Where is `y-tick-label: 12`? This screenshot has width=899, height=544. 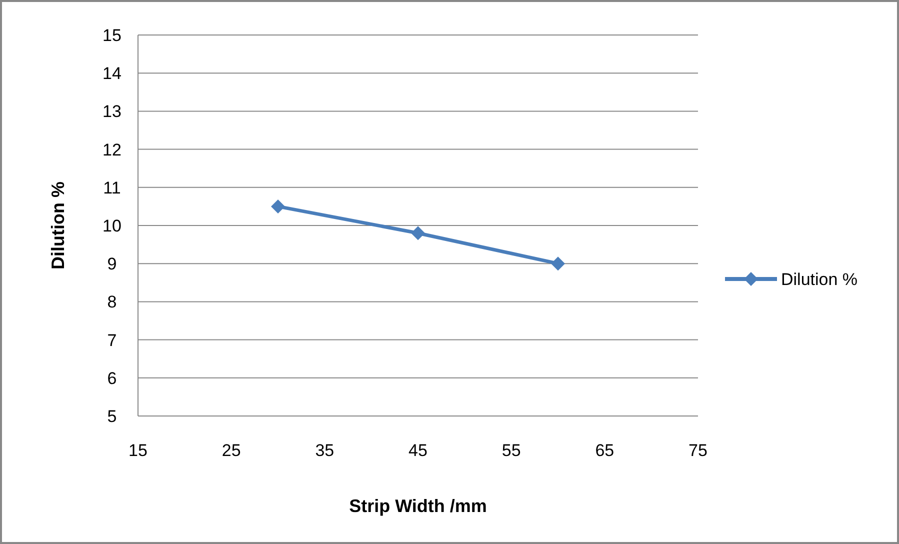
y-tick-label: 12 is located at coordinates (112, 150).